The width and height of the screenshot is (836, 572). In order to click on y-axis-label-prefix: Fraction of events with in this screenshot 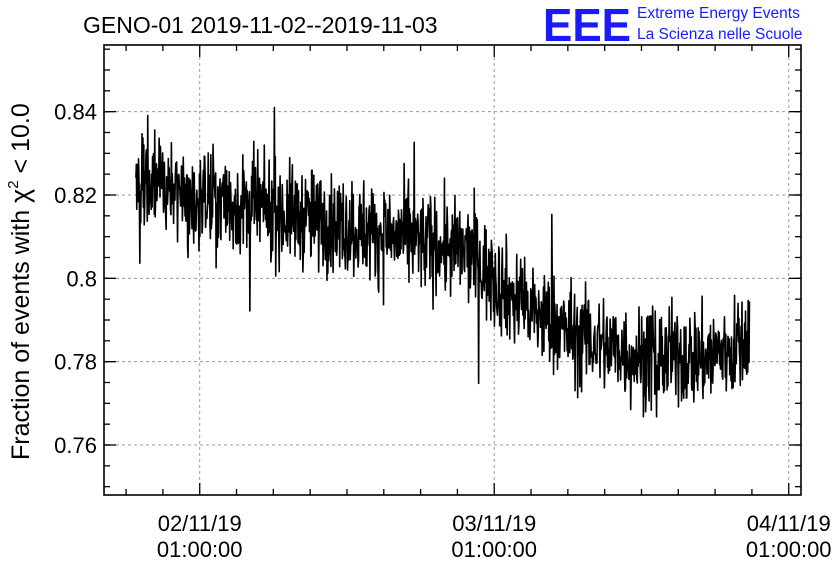, I will do `click(21, 331)`.